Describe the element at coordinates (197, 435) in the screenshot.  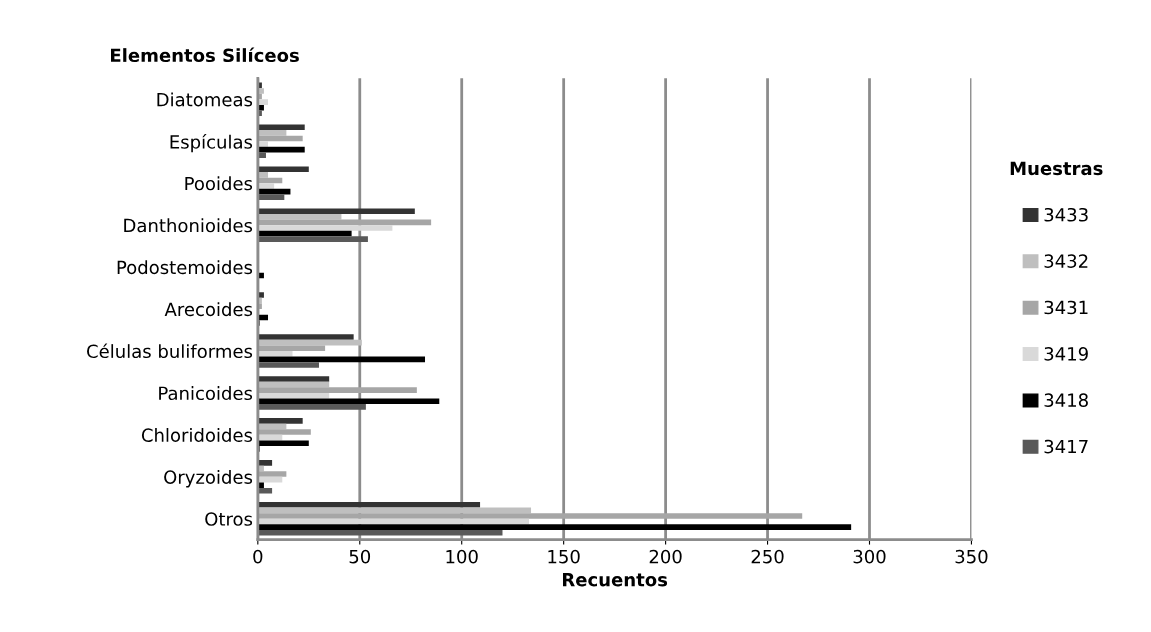
I see `y-tick-label: Chloridoides` at that location.